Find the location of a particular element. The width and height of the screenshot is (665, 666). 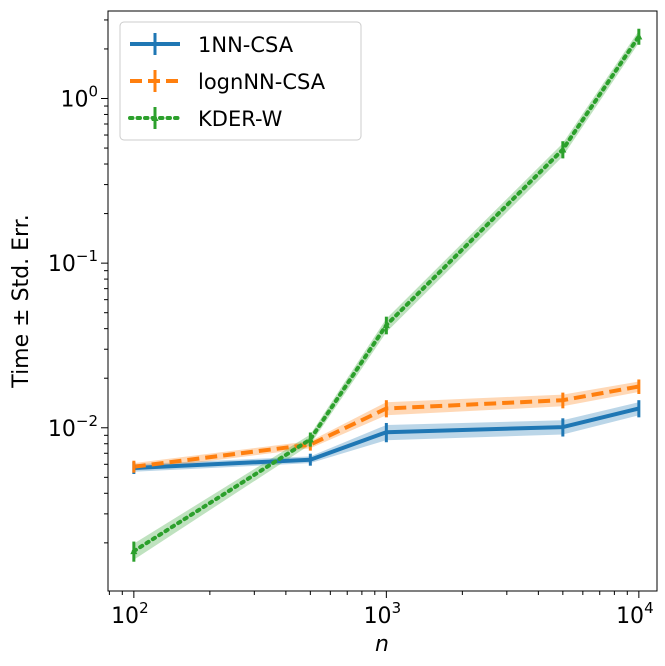

x-tick-label: 10³ is located at coordinates (383, 614).